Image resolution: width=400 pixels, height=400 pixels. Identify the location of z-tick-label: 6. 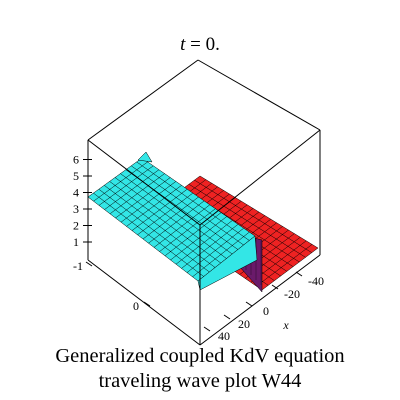
(76, 160).